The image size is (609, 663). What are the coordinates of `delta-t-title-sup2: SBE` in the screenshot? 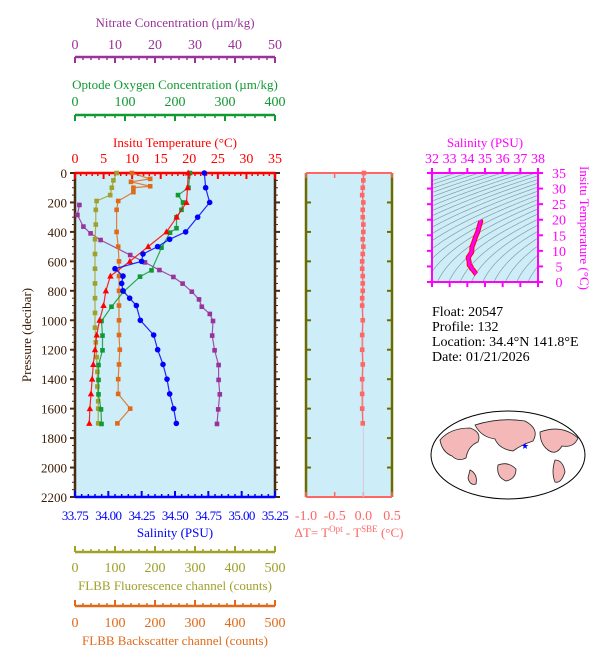 It's located at (369, 529).